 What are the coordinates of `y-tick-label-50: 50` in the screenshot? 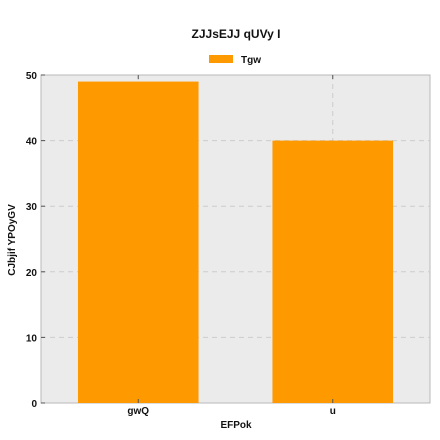 It's located at (32, 76).